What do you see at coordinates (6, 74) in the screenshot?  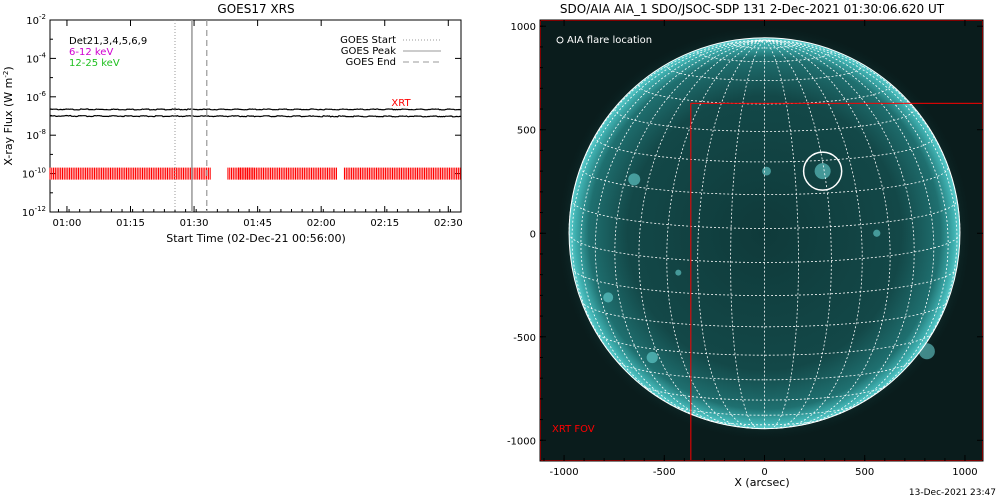 I see `ylabel-units-sup: -2` at bounding box center [6, 74].